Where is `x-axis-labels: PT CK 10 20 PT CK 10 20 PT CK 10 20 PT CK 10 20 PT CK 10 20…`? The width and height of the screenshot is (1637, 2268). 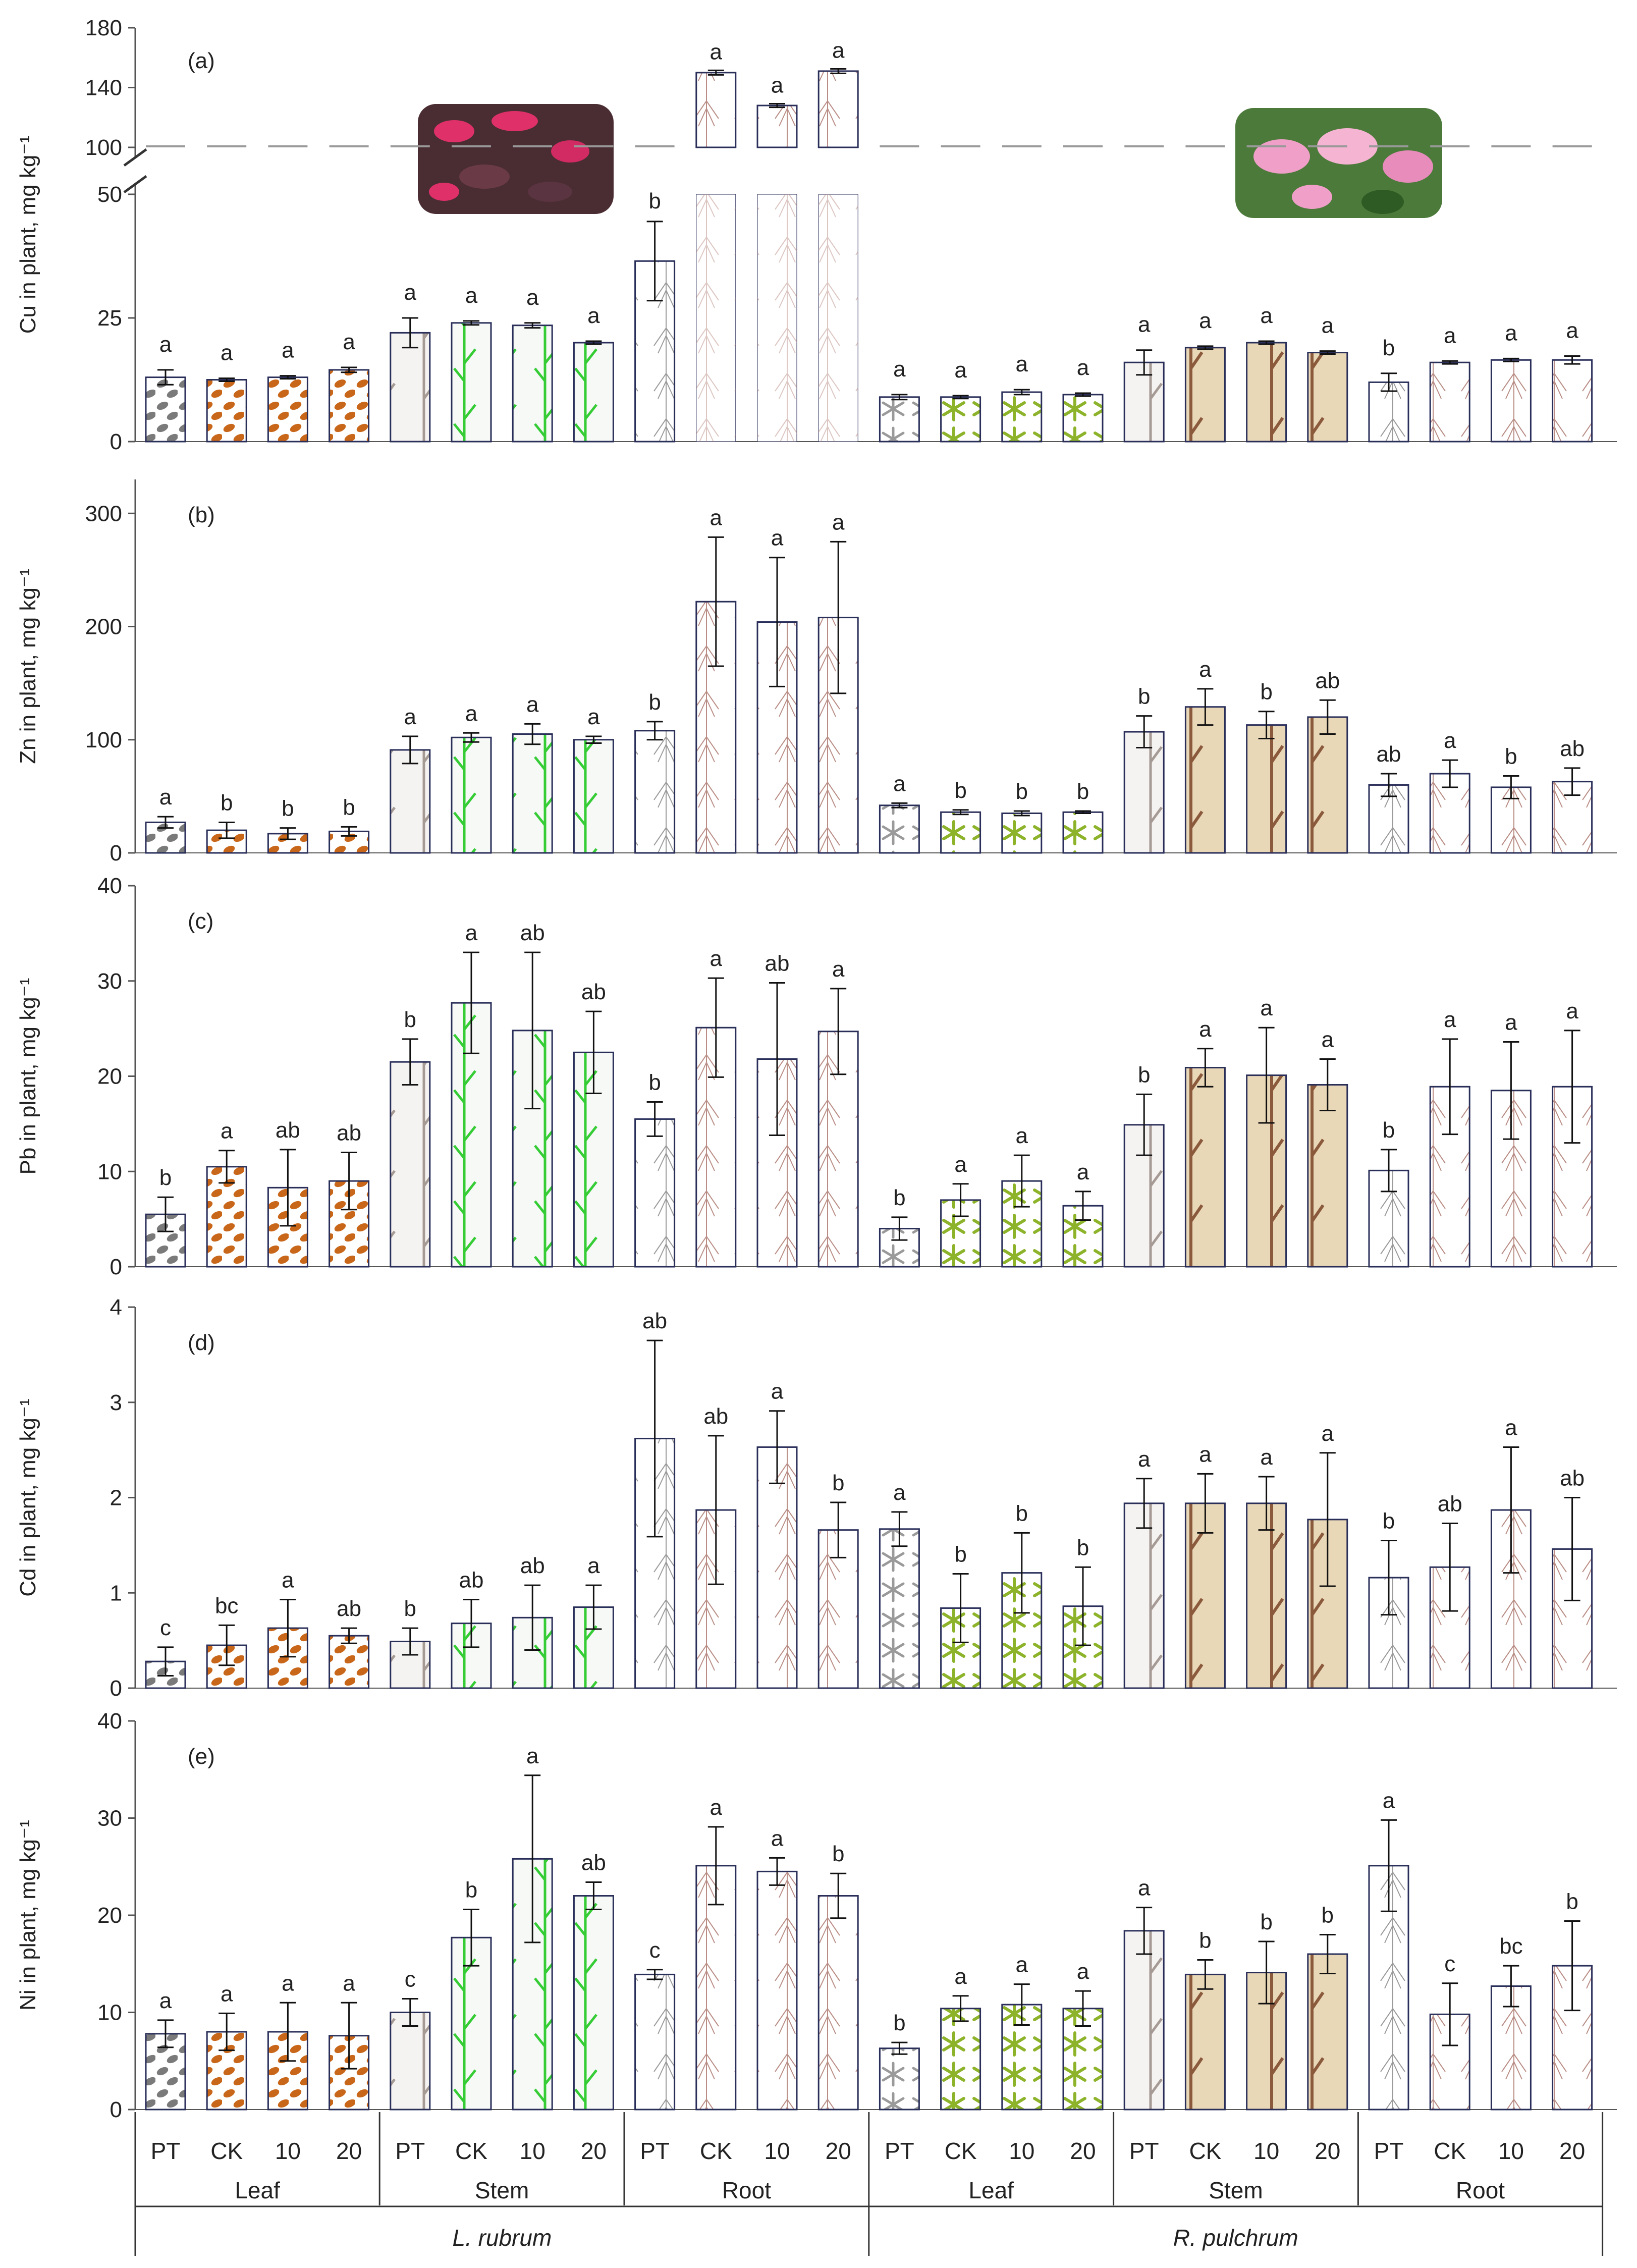
x-axis-labels: PT CK 10 20 PT CK 10 20 PT CK 10 20 PT CK 10 20 PT CK 10 20… is located at coordinates (869, 2184).